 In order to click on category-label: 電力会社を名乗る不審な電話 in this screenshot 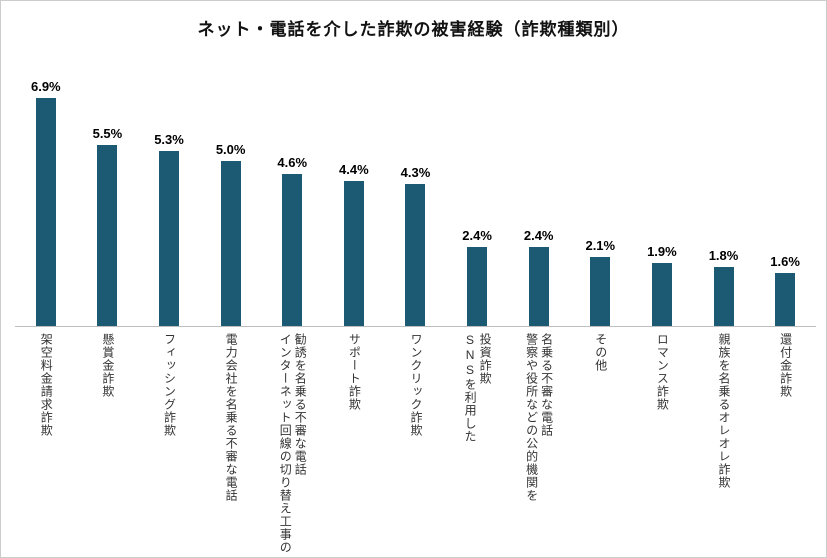, I will do `click(231, 417)`.